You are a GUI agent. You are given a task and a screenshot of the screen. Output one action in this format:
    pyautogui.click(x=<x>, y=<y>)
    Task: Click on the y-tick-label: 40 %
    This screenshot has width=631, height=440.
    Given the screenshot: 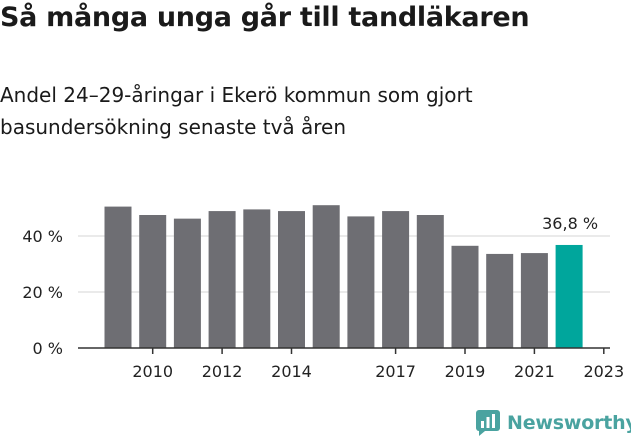 What is the action you would take?
    pyautogui.click(x=42, y=236)
    